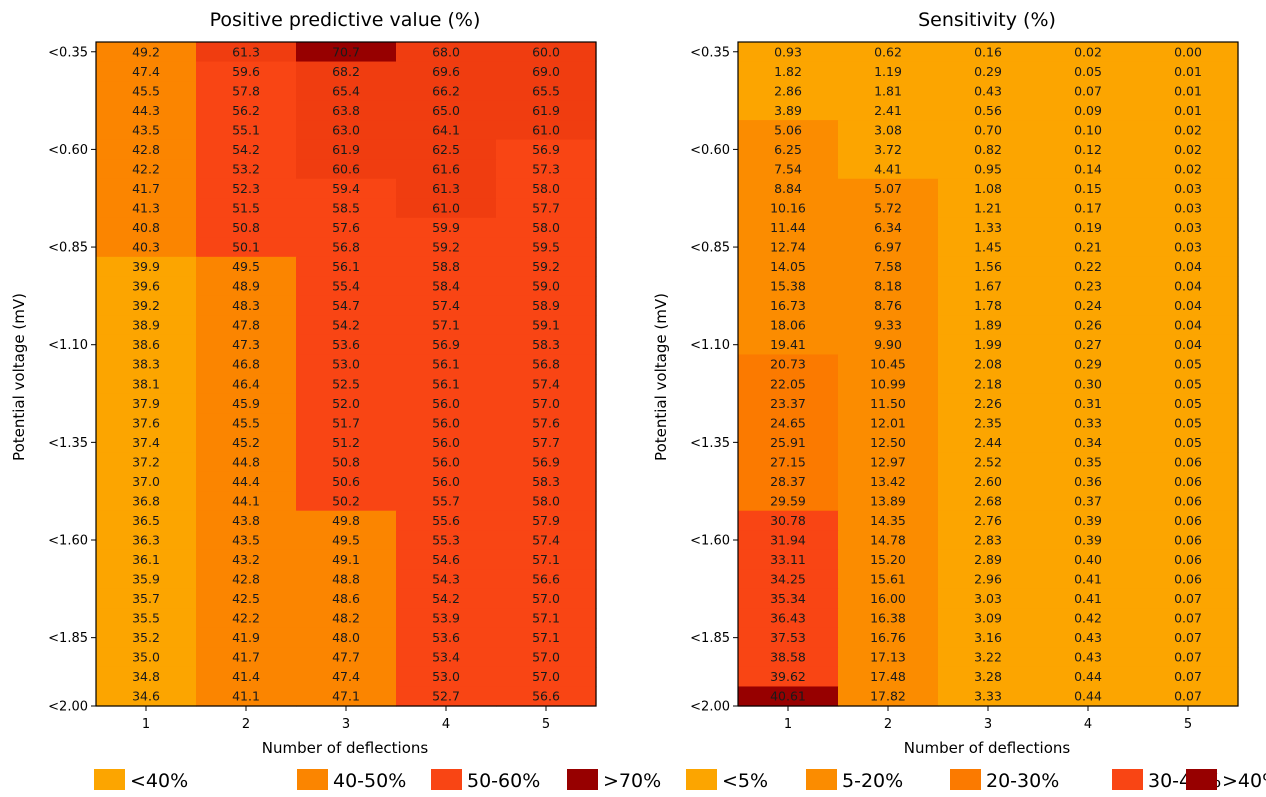  I want to click on y-tick-label: <1.85, so click(68, 638).